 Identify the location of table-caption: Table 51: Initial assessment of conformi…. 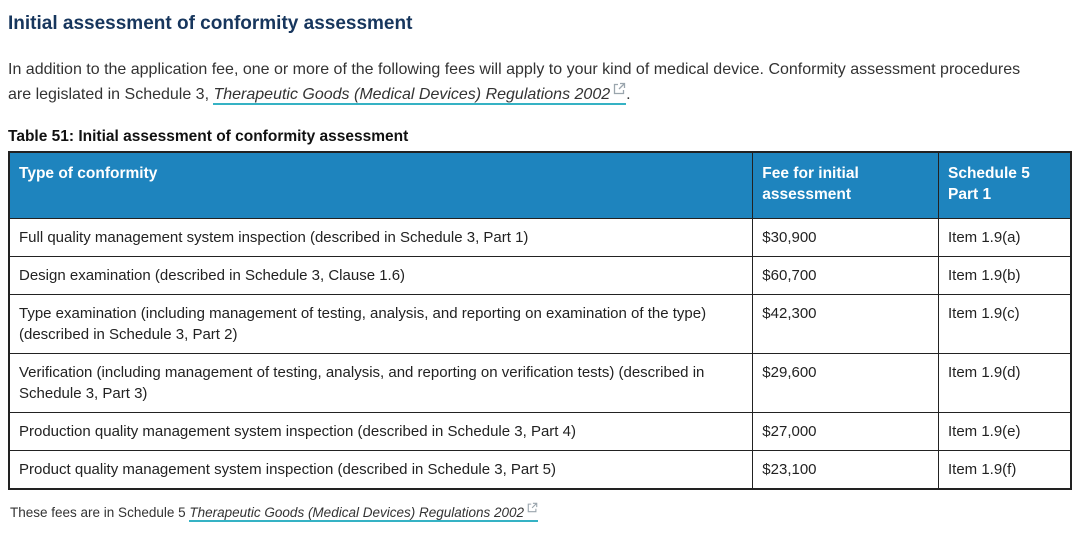
(208, 136).